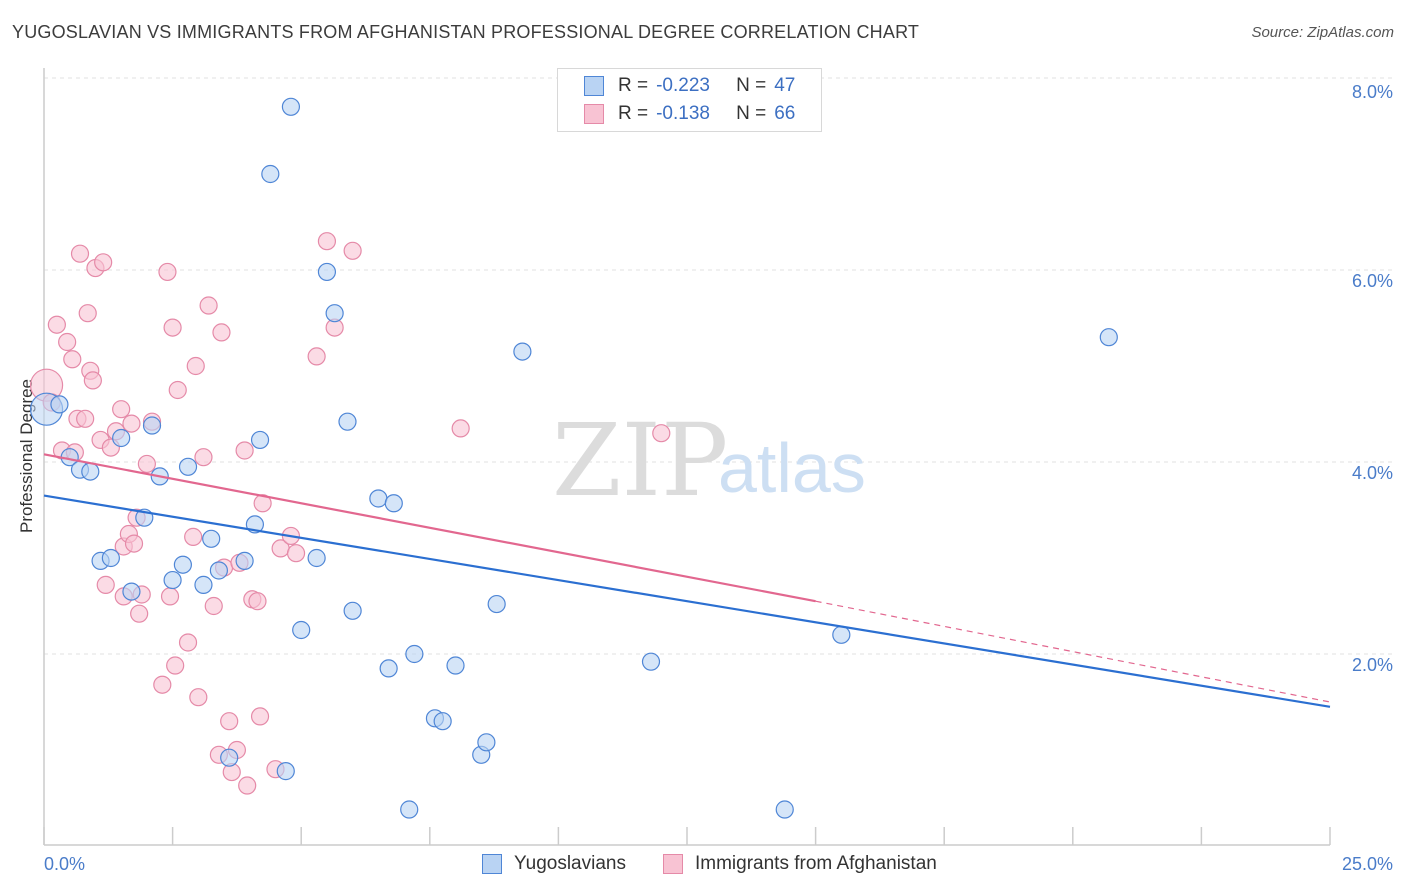 This screenshot has height=892, width=1406. What do you see at coordinates (785, 85) in the screenshot?
I see `legend-n-value: 47` at bounding box center [785, 85].